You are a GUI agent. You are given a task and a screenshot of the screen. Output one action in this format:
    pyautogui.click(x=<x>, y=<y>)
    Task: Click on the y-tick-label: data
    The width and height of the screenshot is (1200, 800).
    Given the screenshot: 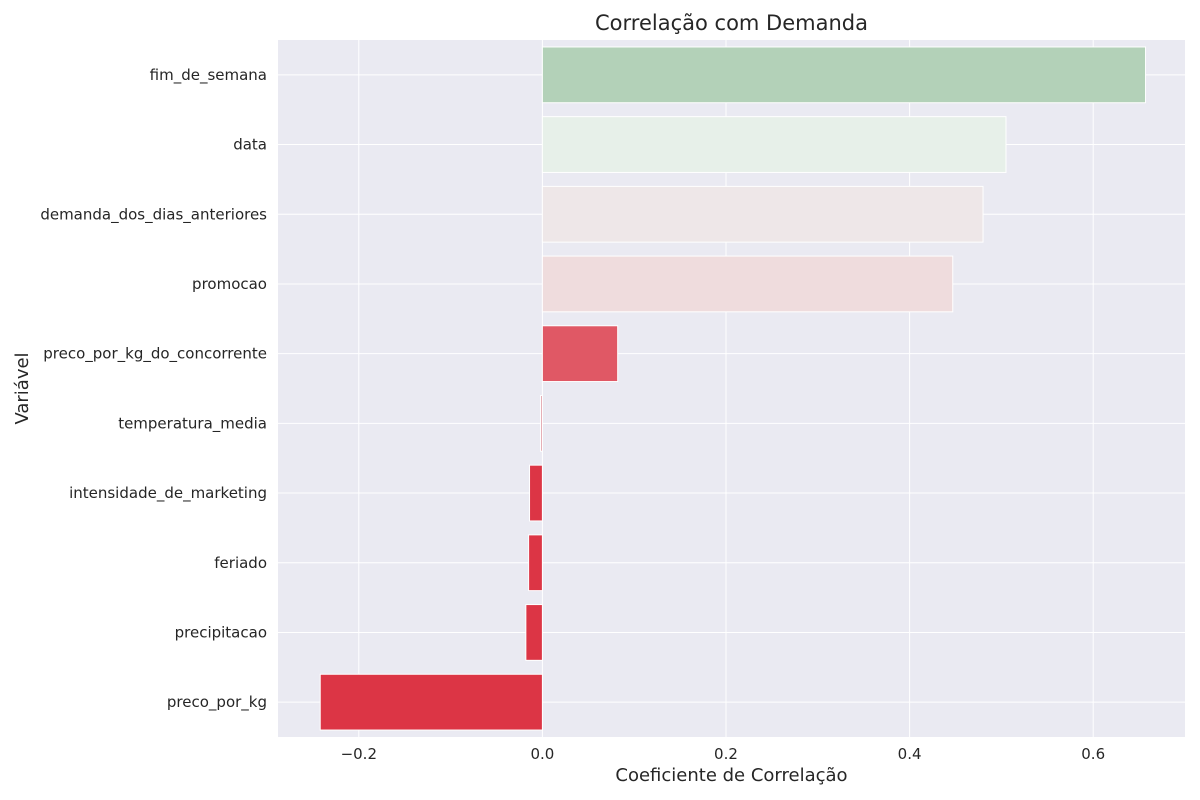 What is the action you would take?
    pyautogui.click(x=250, y=145)
    